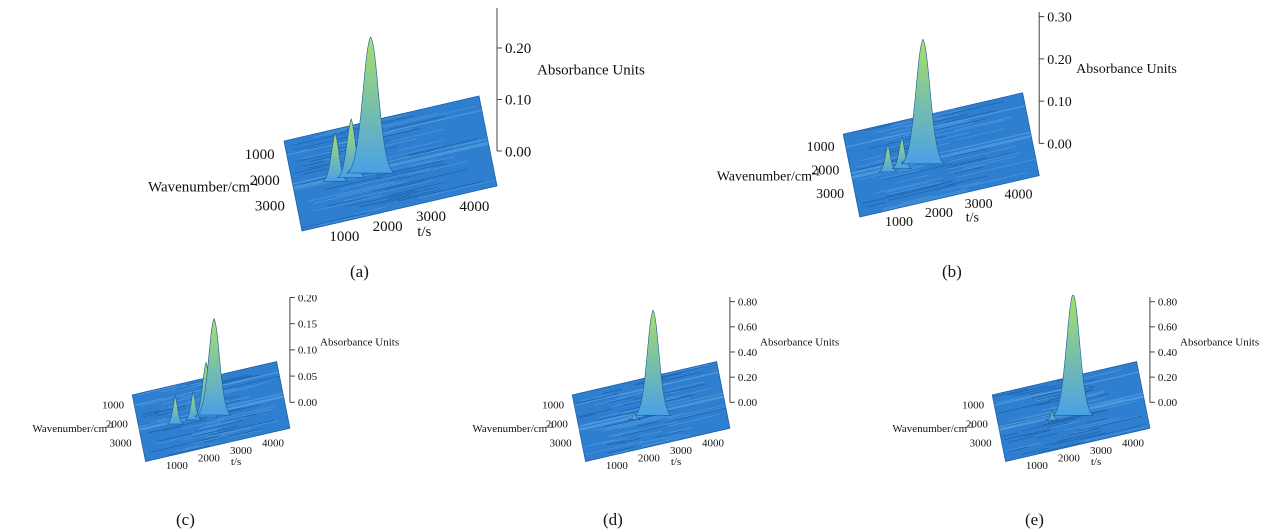 The image size is (1283, 530). Describe the element at coordinates (308, 377) in the screenshot. I see `z-tick-label: 0.05` at that location.